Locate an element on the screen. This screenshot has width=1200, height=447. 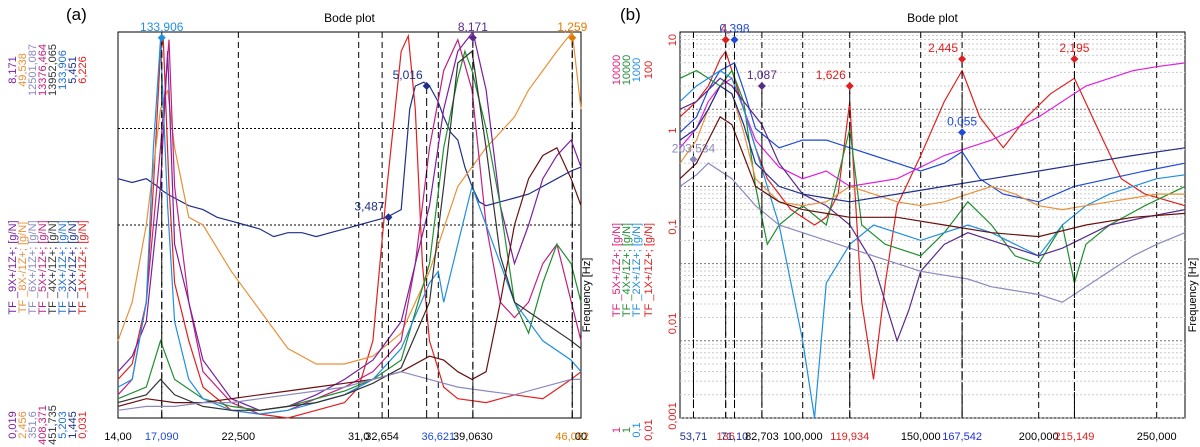
chart-a-series-axis-title-0: TF _9X+/1Z+; [g/N] is located at coordinates (13, 267).